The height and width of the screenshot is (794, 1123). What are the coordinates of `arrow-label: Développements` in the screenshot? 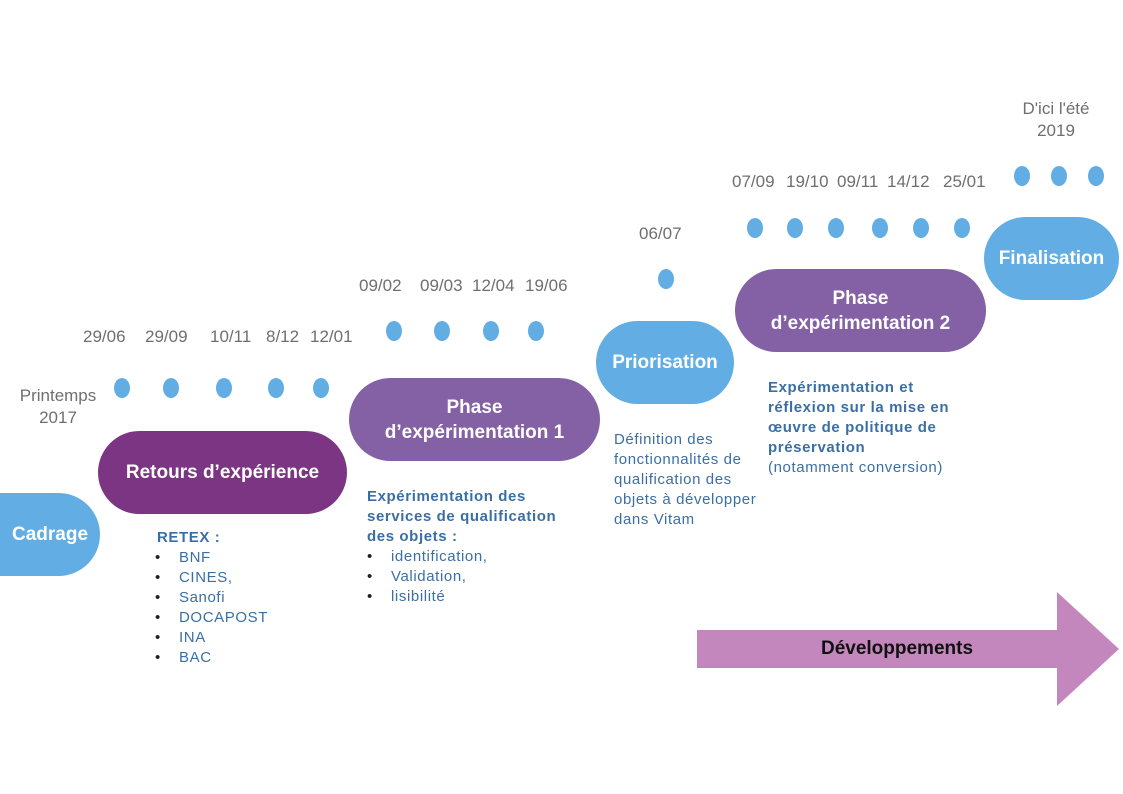 It's located at (897, 648).